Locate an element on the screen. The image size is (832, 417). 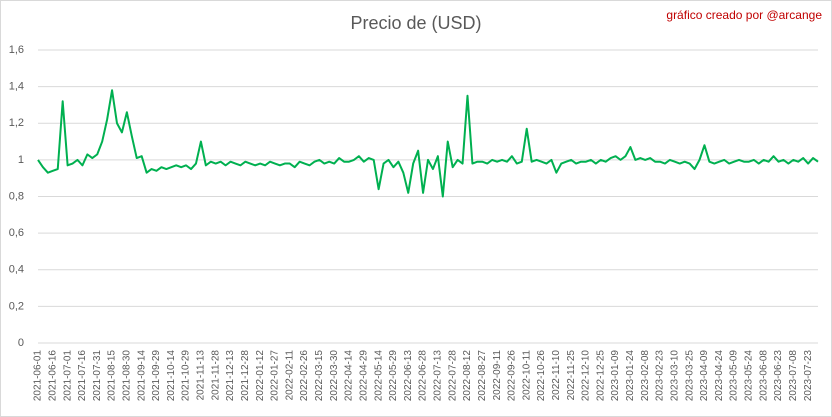
x-tick-label: 2022-11-10 is located at coordinates (556, 375).